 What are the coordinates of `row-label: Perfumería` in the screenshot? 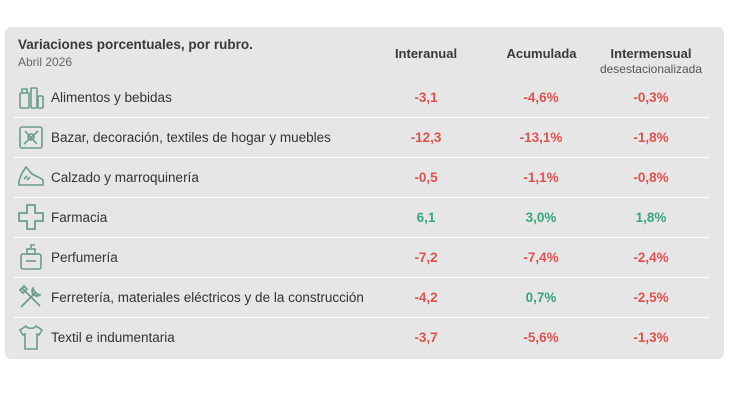 It's located at (84, 257).